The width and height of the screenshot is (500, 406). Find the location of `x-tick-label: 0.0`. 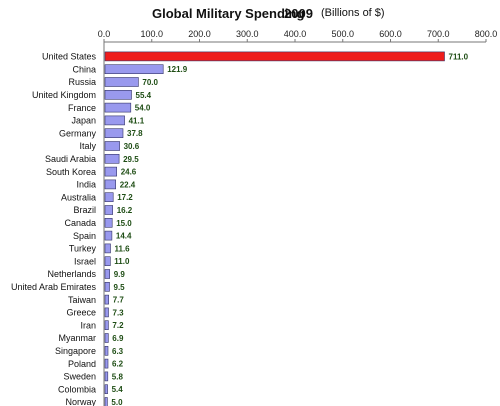

x-tick-label: 0.0 is located at coordinates (104, 34).